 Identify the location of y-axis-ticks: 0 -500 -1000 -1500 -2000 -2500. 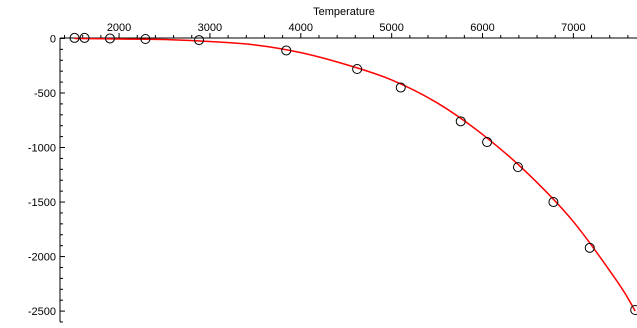
(46, 178).